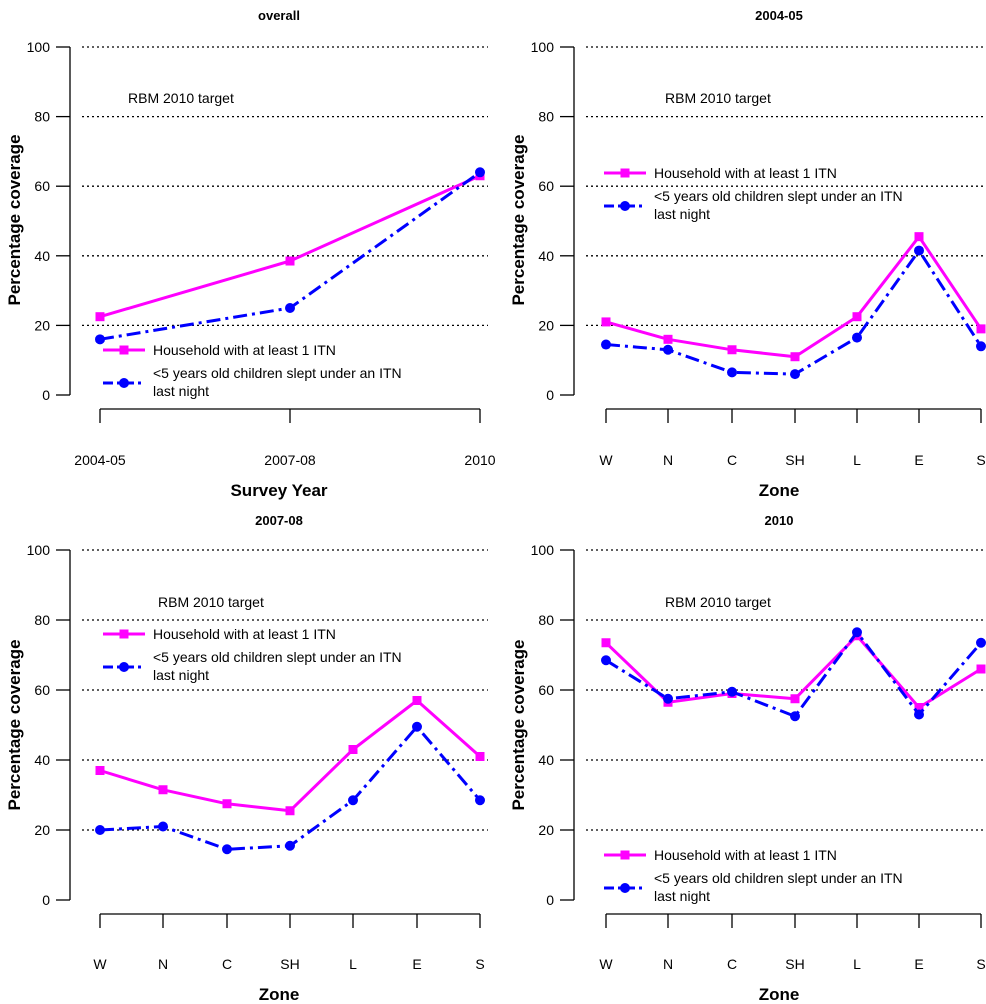 The height and width of the screenshot is (1004, 986). What do you see at coordinates (278, 490) in the screenshot?
I see `x-axis-label: Survey Year` at bounding box center [278, 490].